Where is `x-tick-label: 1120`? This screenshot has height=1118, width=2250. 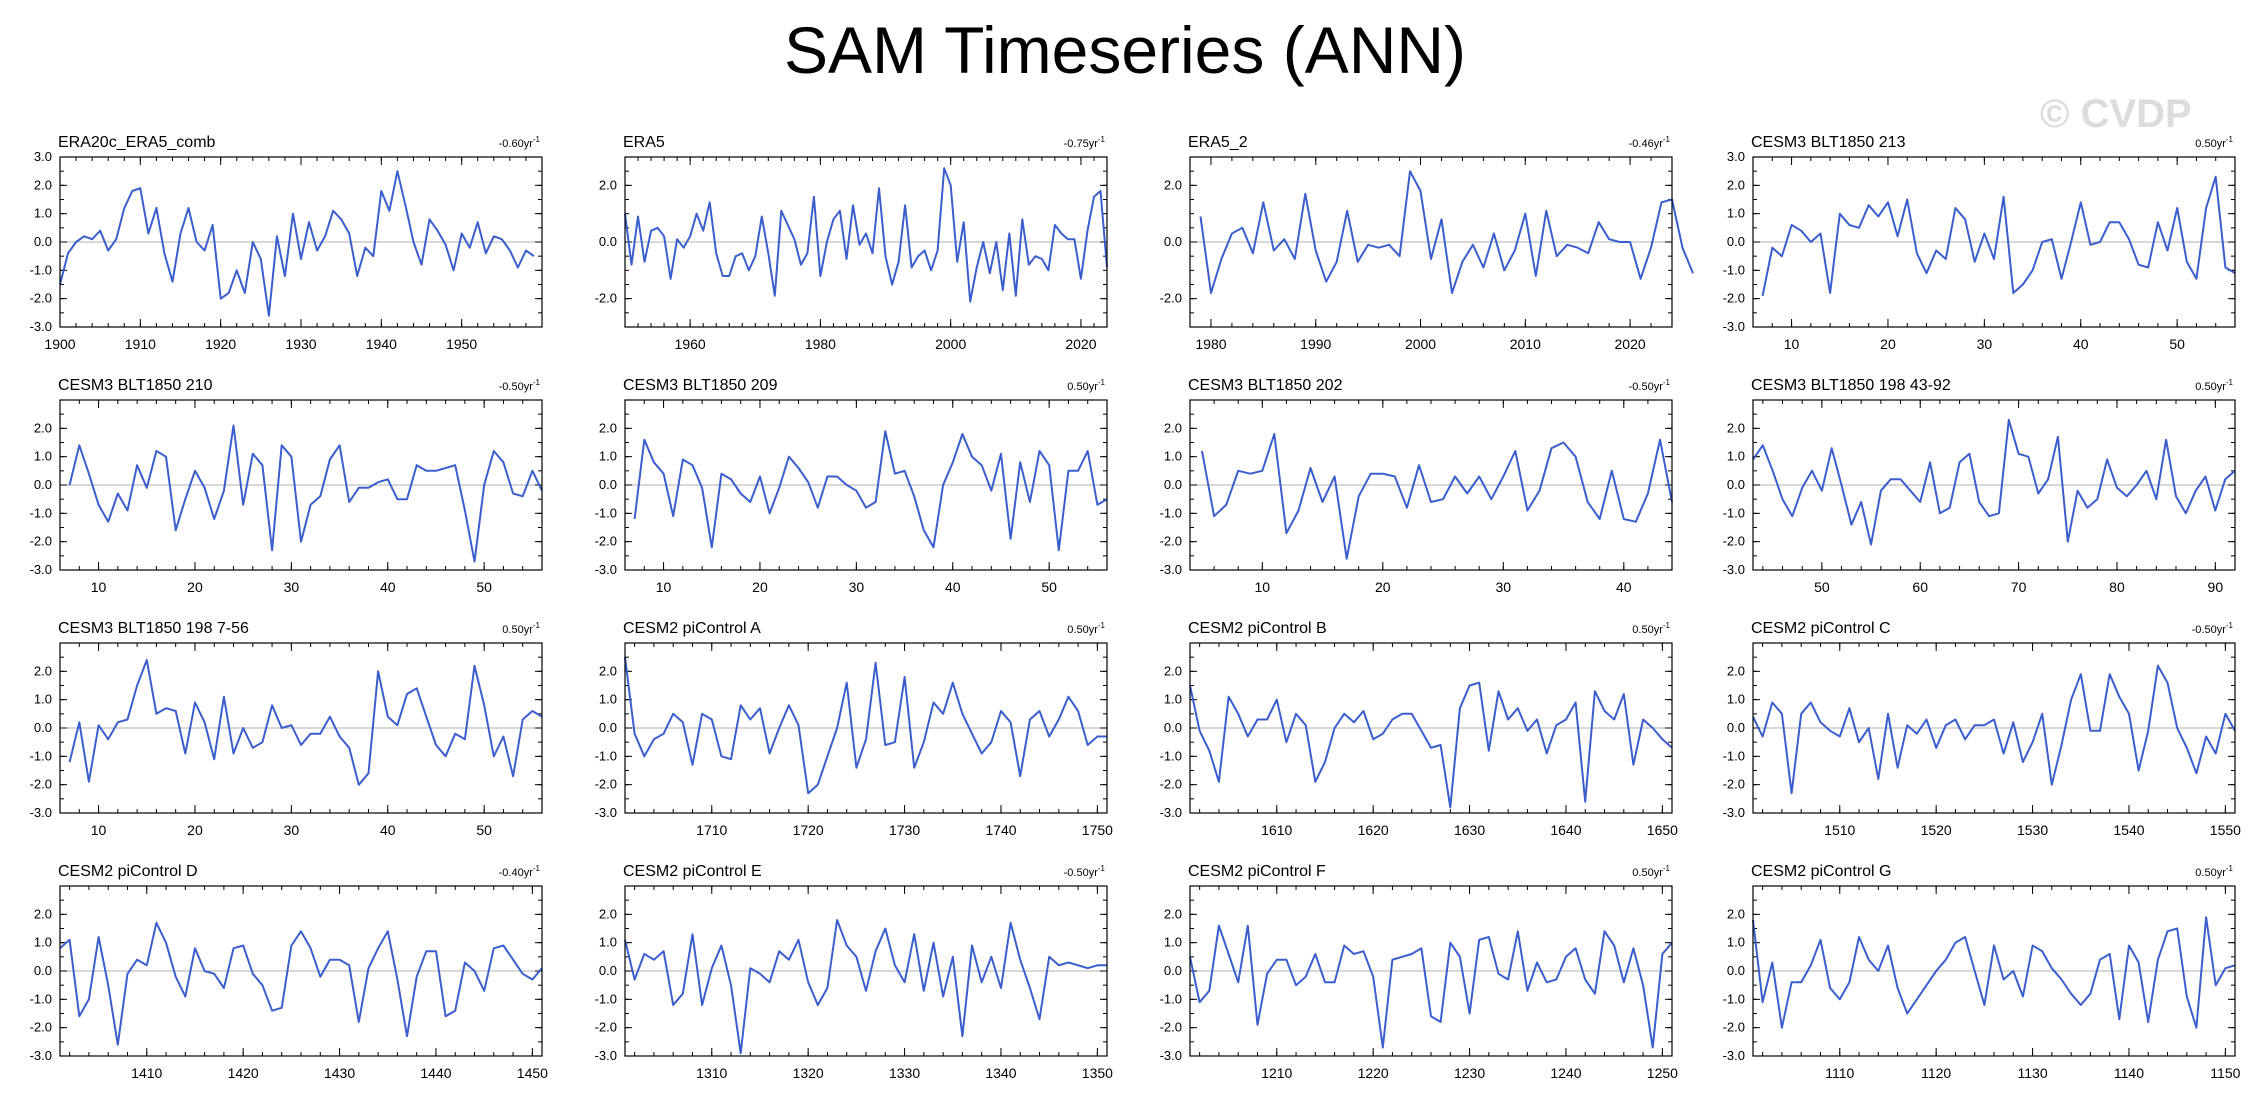
x-tick-label: 1120 is located at coordinates (1936, 1073).